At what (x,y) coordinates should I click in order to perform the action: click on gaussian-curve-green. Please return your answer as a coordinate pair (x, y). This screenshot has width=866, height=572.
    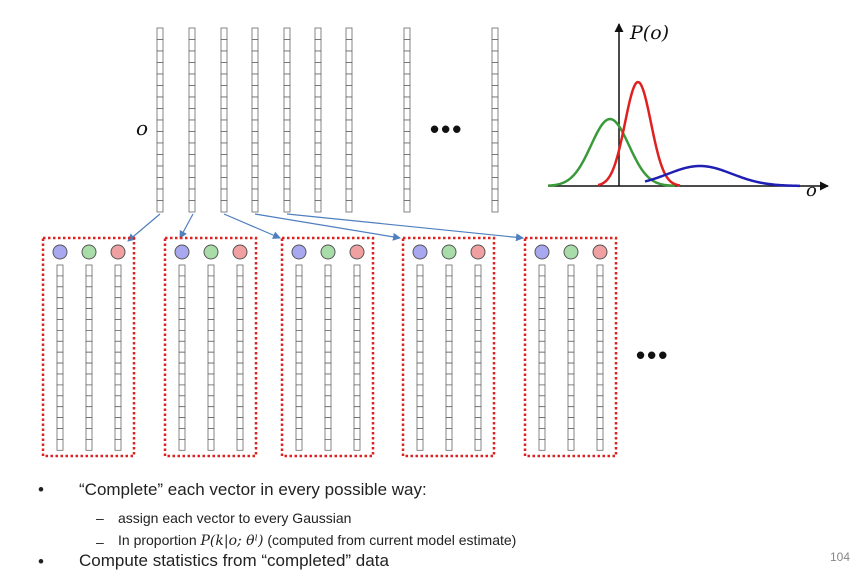
    Looking at the image, I should click on (611, 152).